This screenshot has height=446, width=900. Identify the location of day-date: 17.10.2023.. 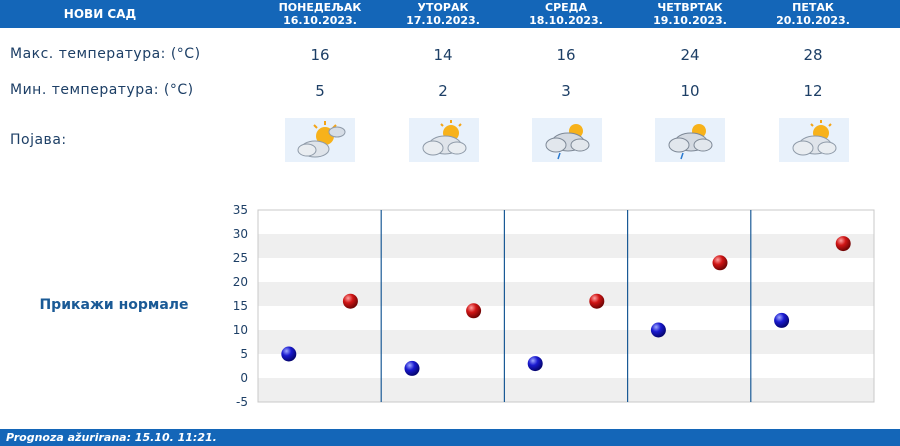
(443, 20).